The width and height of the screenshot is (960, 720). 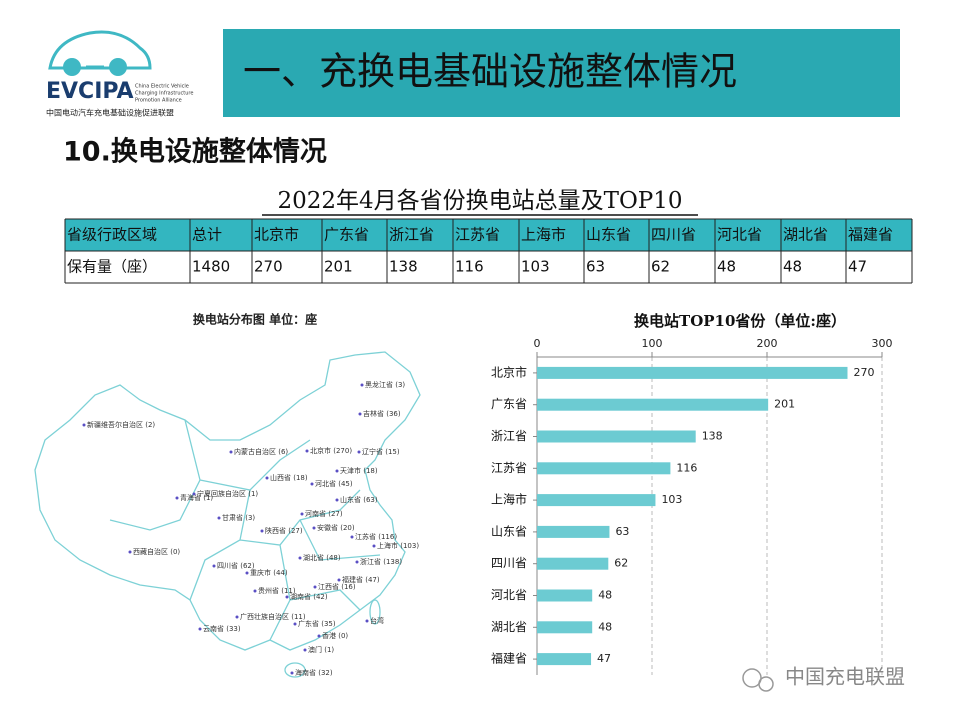 I want to click on logo-english: Charging Infrastructure, so click(x=164, y=94).